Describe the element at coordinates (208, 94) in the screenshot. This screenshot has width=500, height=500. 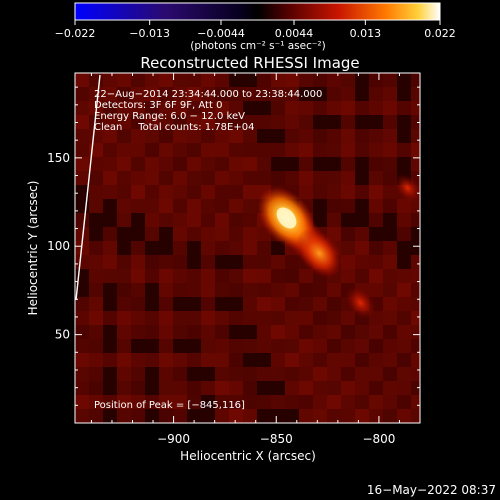
I see `annotation-time-range: 22−Aug−2014 23:34:44.000 to 23:38:44.000` at that location.